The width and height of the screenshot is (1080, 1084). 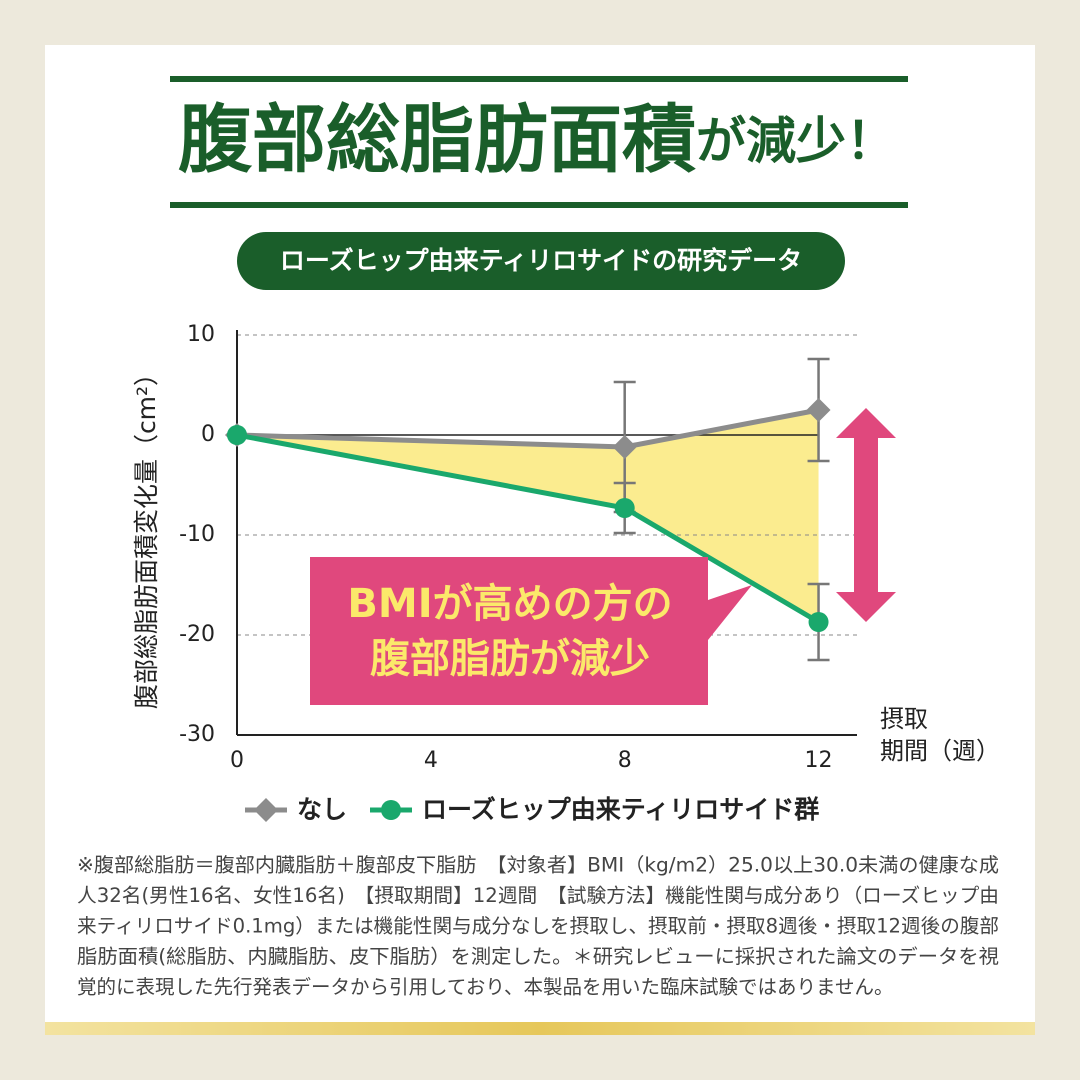 I want to click on x-tick-label: 4, so click(x=431, y=760).